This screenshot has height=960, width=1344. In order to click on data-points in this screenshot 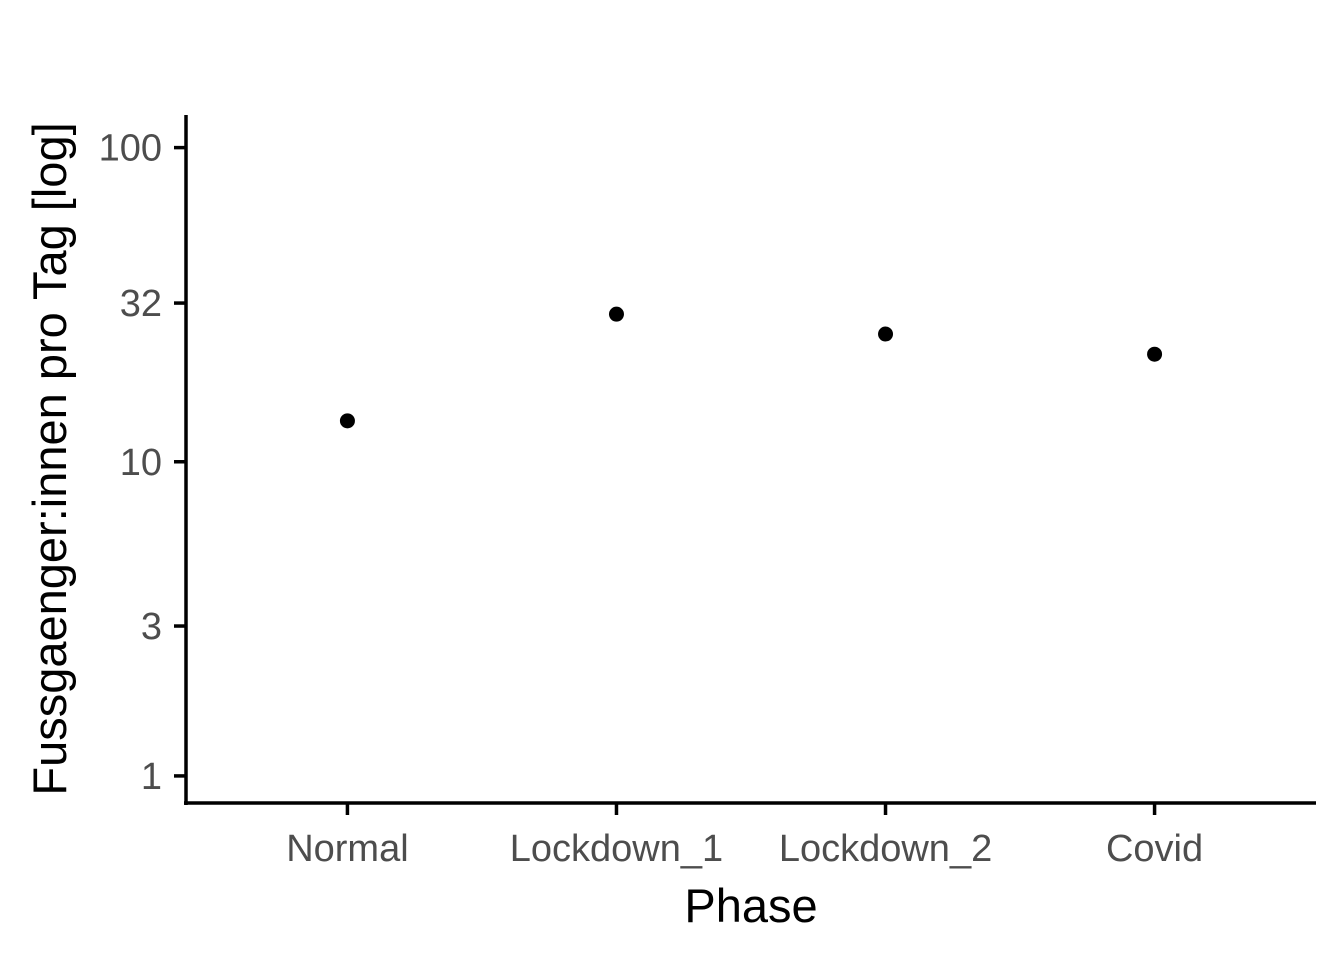, I will do `click(751, 367)`.